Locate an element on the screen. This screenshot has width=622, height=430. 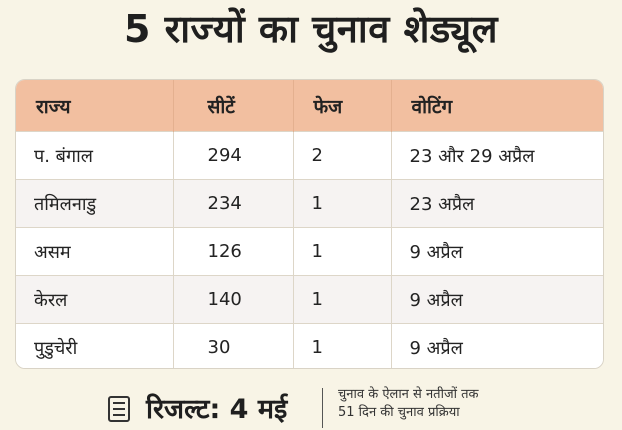
table-header-row: राज्य सीटें फेज वोटिंग is located at coordinates (309, 106).